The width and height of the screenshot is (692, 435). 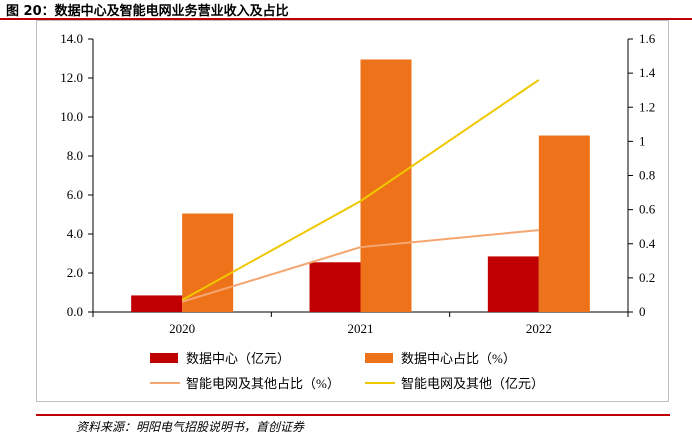 What do you see at coordinates (182, 328) in the screenshot?
I see `x-tick-label: 2020` at bounding box center [182, 328].